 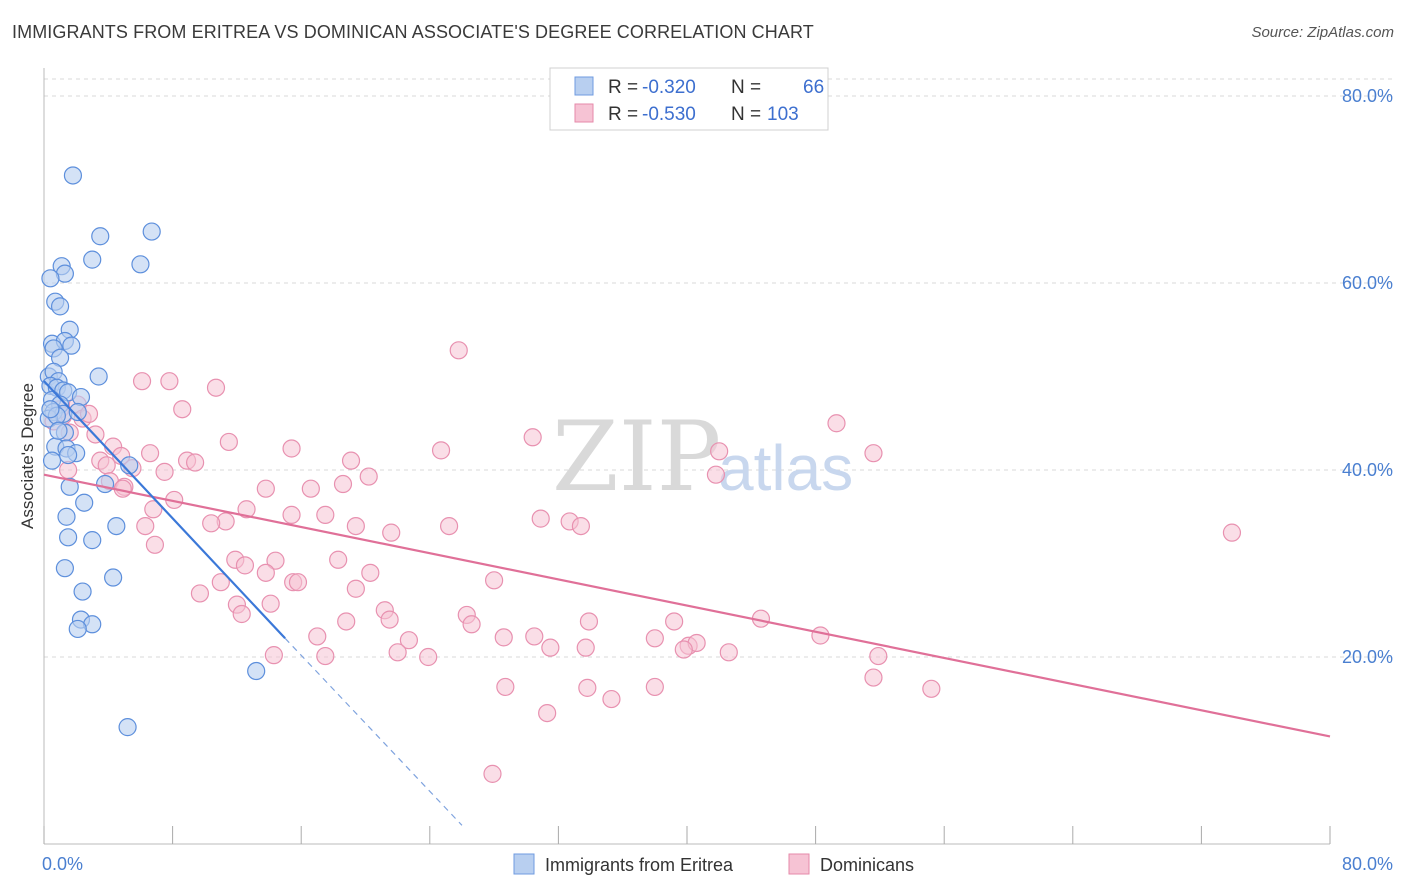 I want to click on y-tick-label-3: 80.0%, so click(x=1367, y=96).